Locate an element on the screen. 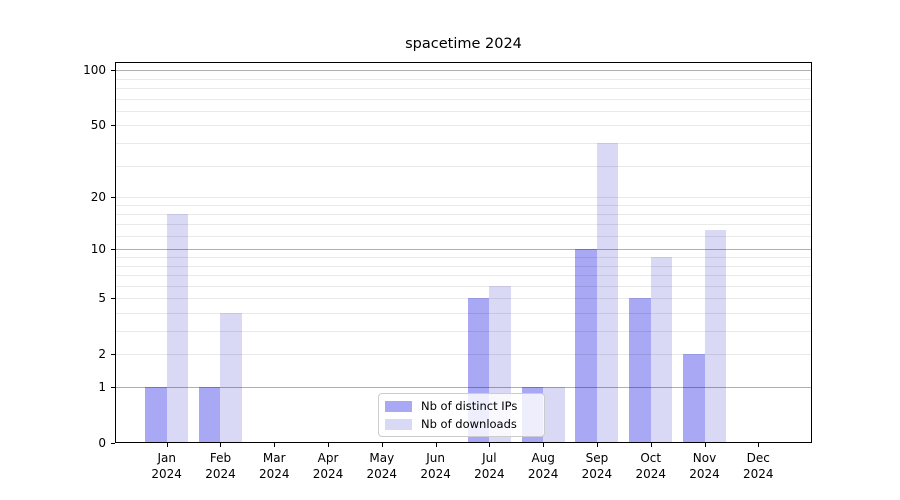 This screenshot has height=500, width=900. x-tick-year-may: 2024 is located at coordinates (382, 474).